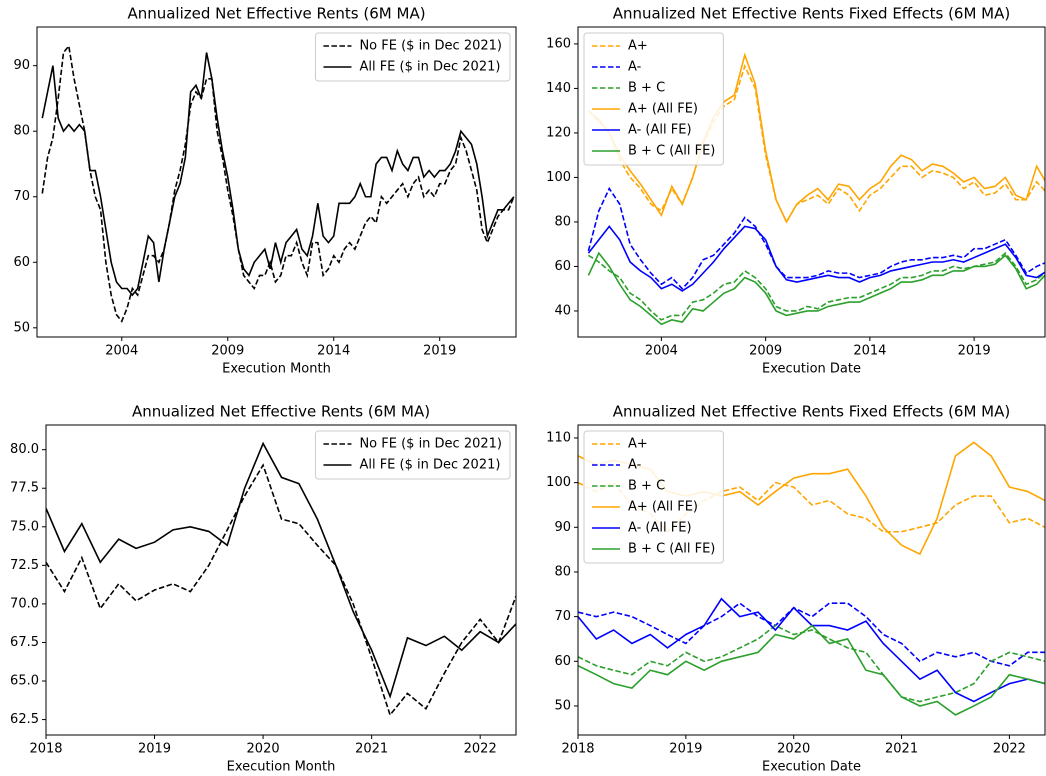  I want to click on y-tick-label: 75.0, so click(24, 526).